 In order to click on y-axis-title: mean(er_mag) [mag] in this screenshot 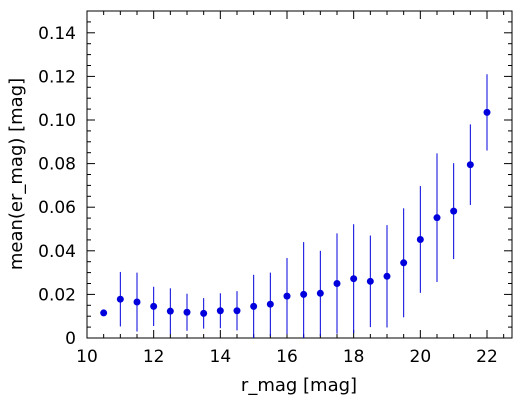, I will do `click(16, 174)`.